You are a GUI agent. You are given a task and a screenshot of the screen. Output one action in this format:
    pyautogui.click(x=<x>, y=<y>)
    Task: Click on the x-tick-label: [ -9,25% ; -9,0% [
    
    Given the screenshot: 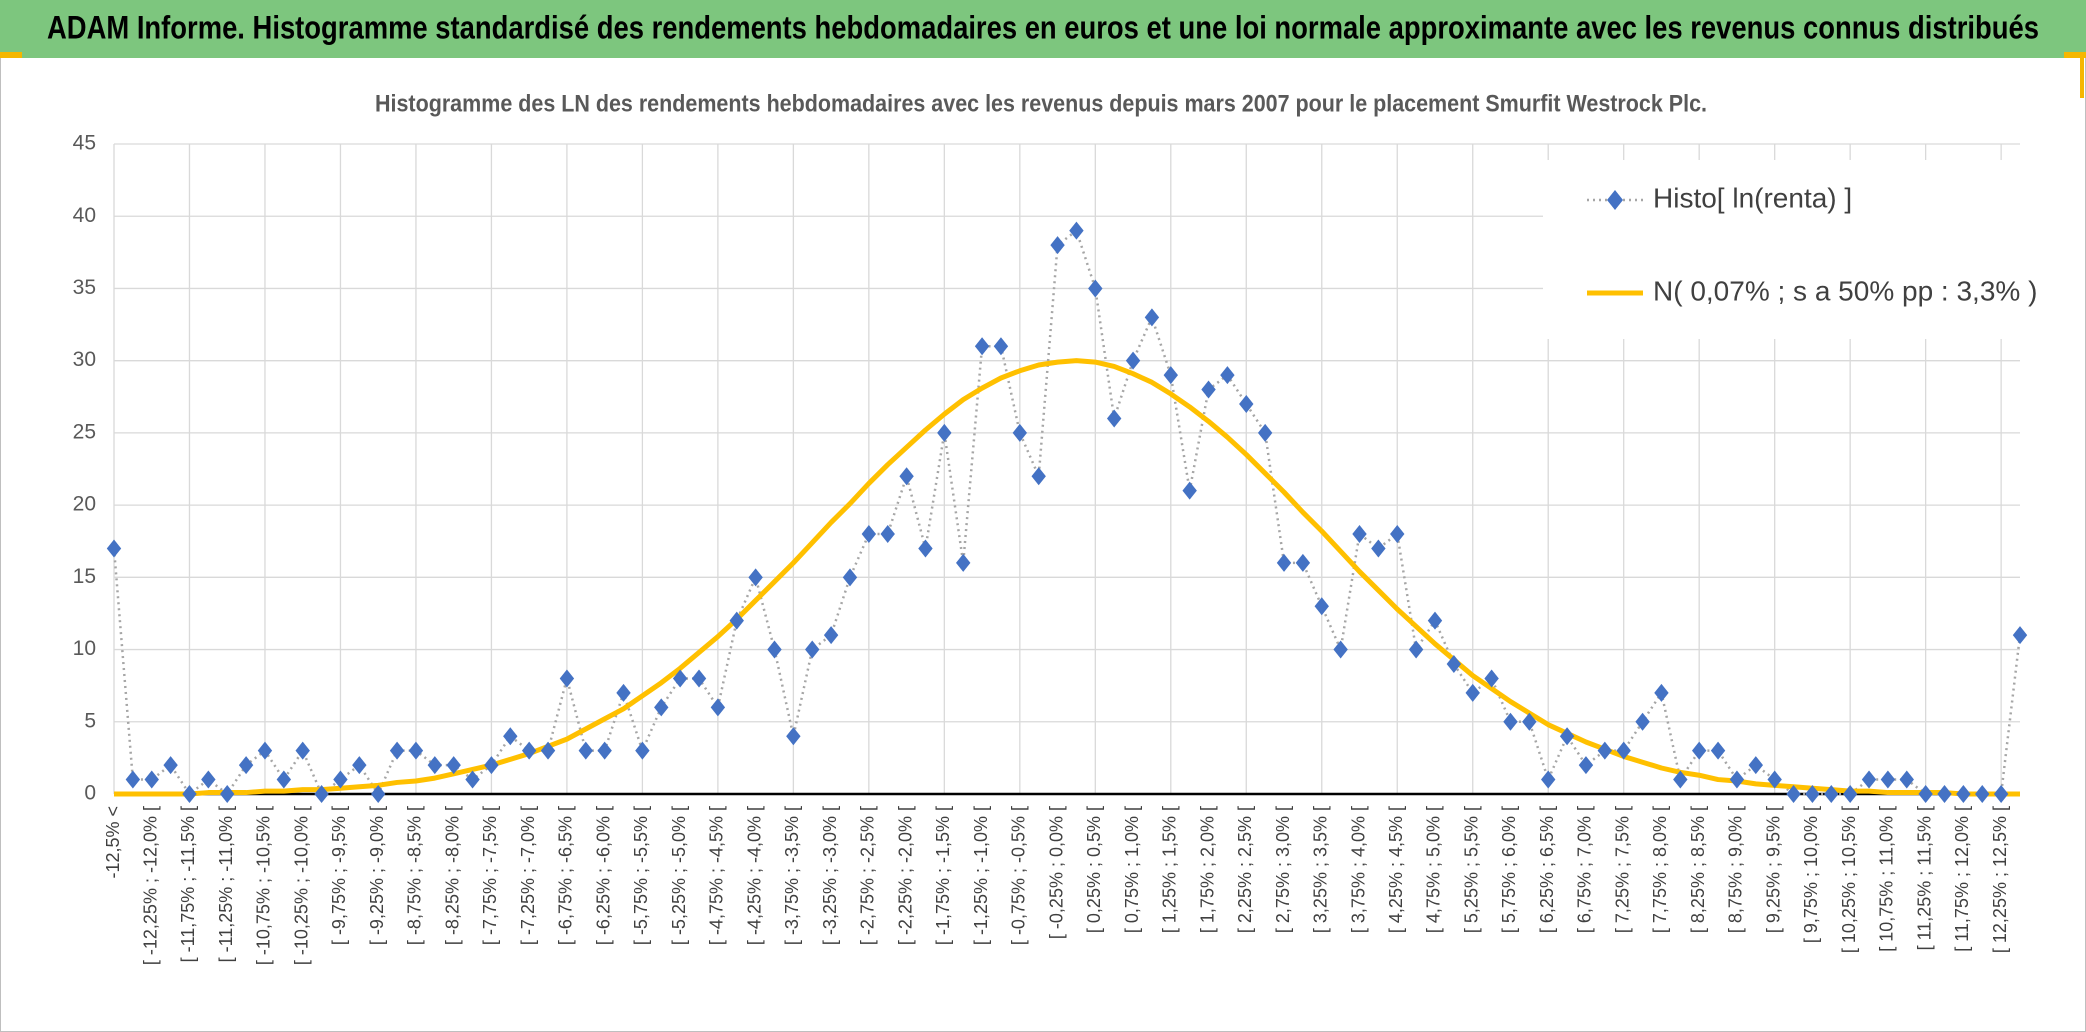 What is the action you would take?
    pyautogui.click(x=377, y=875)
    